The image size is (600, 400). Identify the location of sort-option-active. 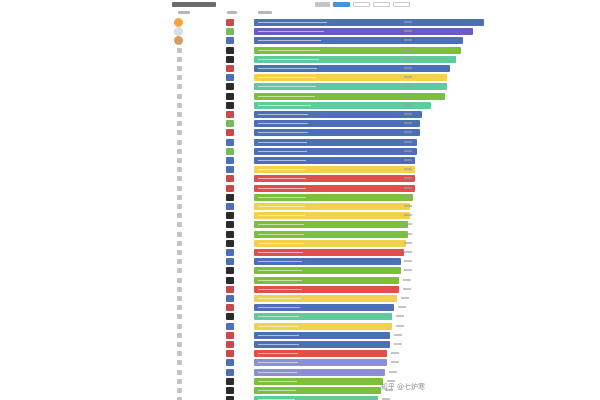
(341, 4).